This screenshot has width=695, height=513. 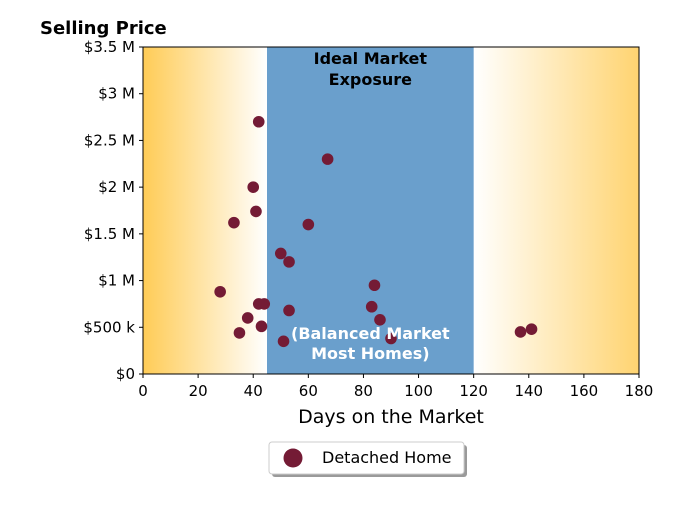 I want to click on x-tick-label: 180, so click(x=639, y=391).